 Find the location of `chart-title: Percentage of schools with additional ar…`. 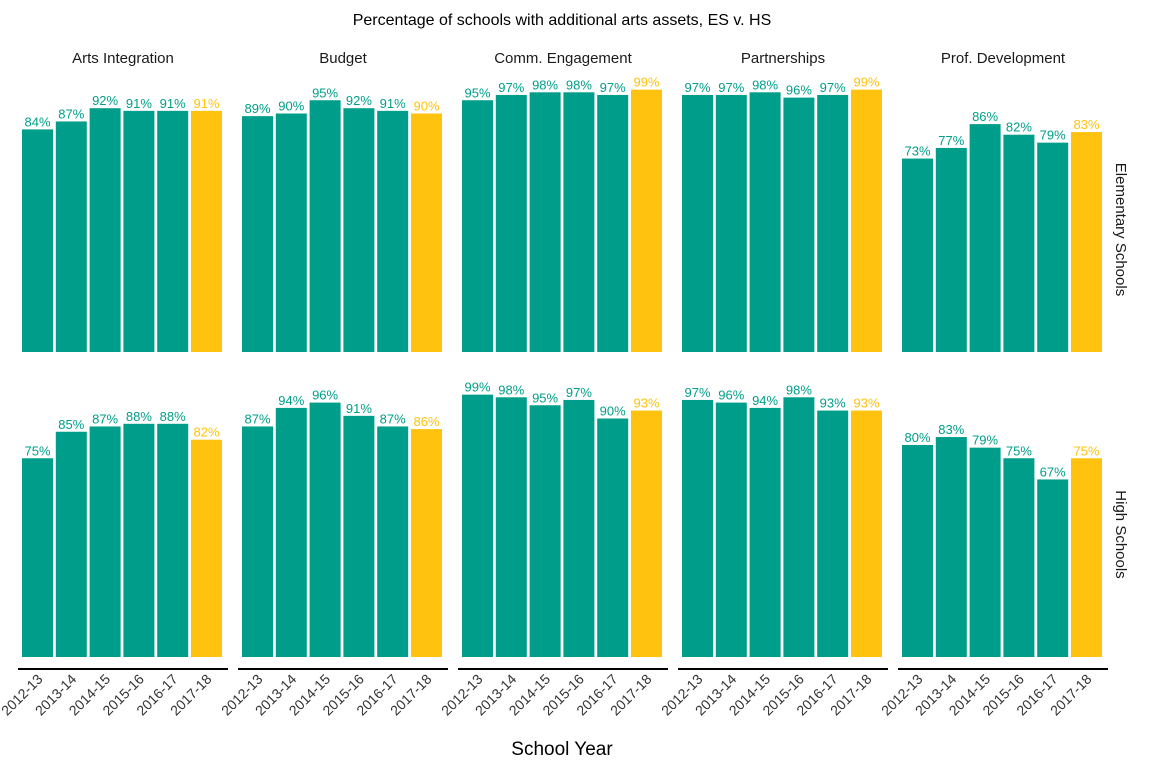

chart-title: Percentage of schools with additional ar… is located at coordinates (562, 20).